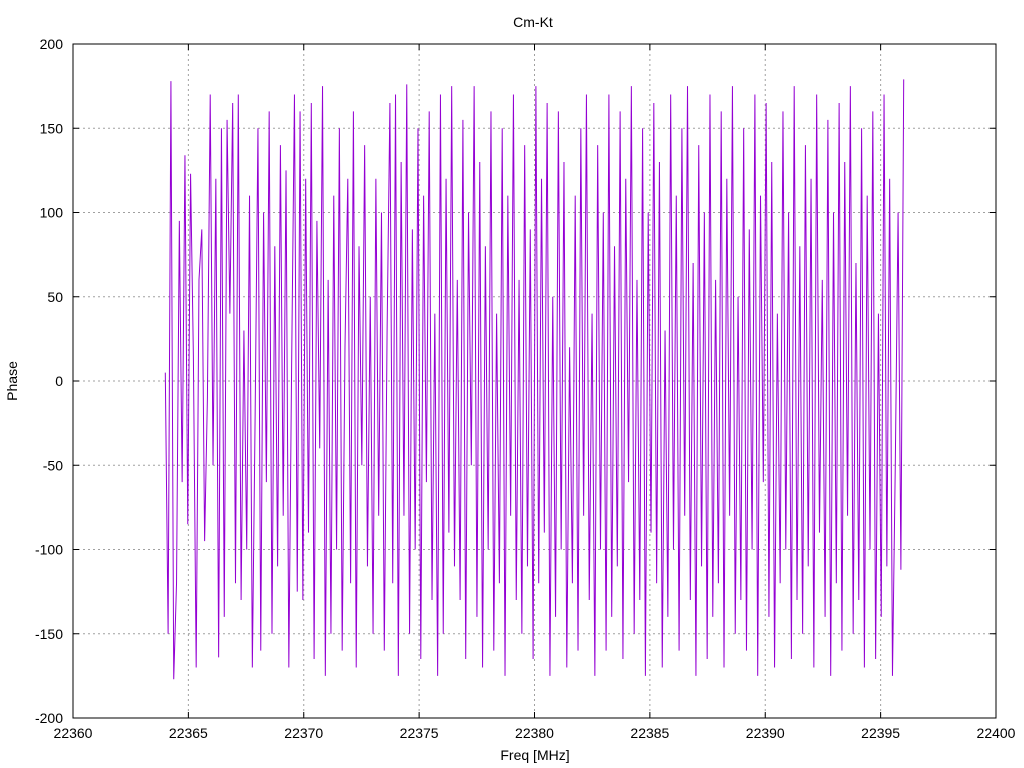 This screenshot has width=1024, height=768. Describe the element at coordinates (649, 733) in the screenshot. I see `x-tick-label: 22385` at that location.